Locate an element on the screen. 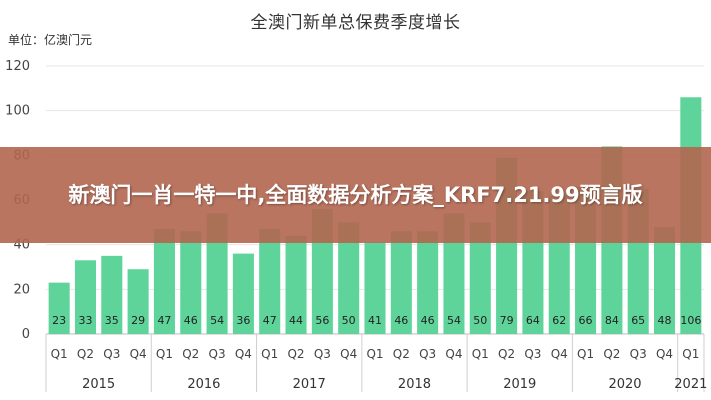  chart-title: 全澳门新单总保费季度增长 is located at coordinates (355, 23).